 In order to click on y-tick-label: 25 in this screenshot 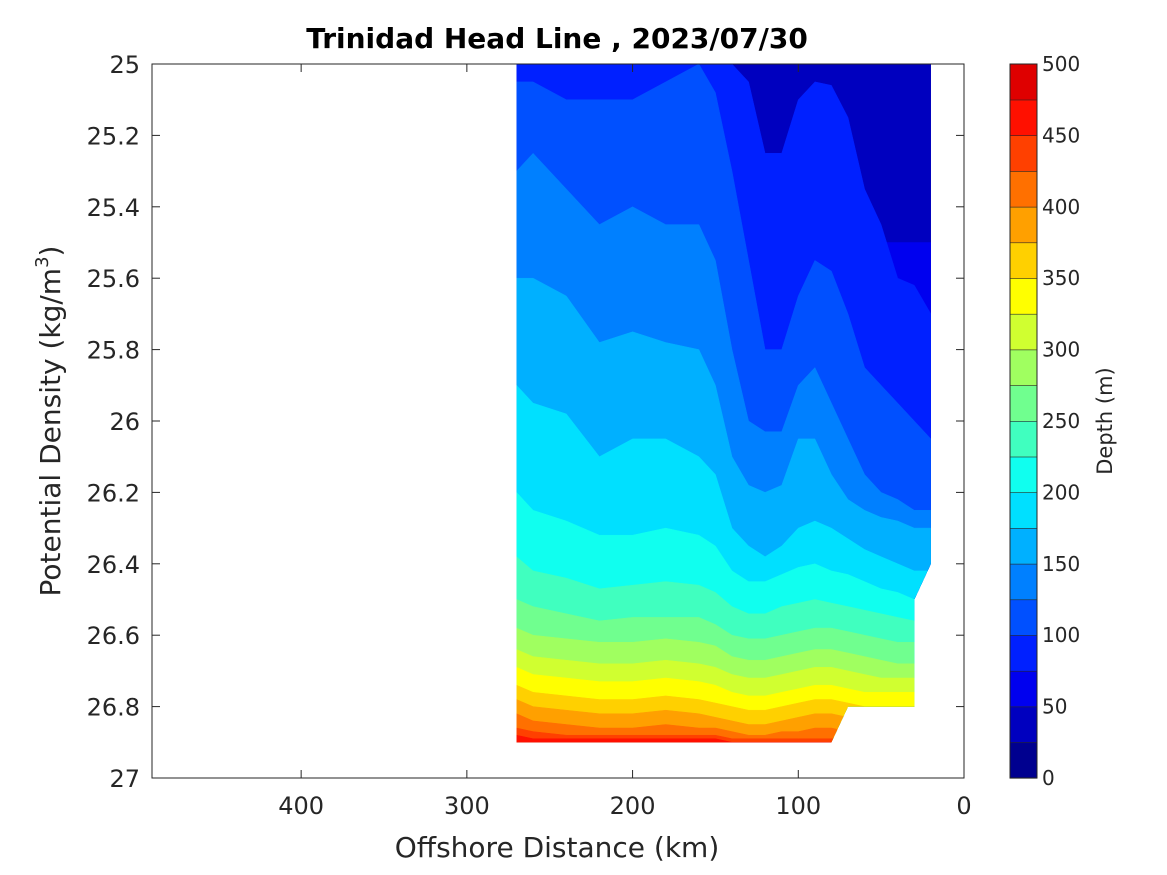, I will do `click(124, 65)`.